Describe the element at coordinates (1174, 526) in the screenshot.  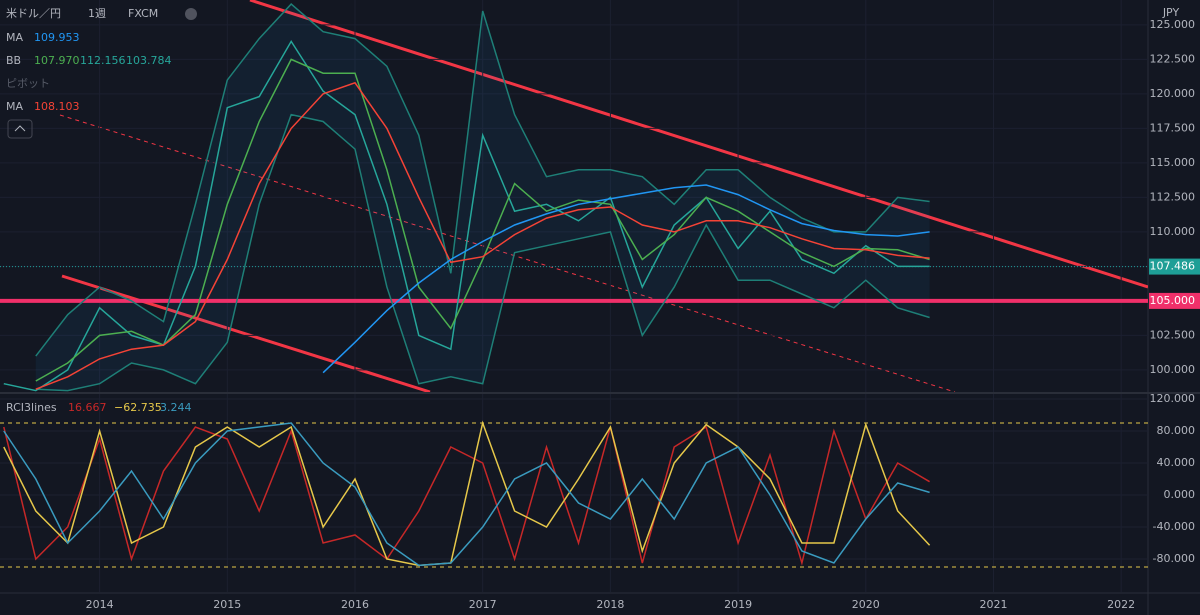
I see `y-tick-label: -40.000` at that location.